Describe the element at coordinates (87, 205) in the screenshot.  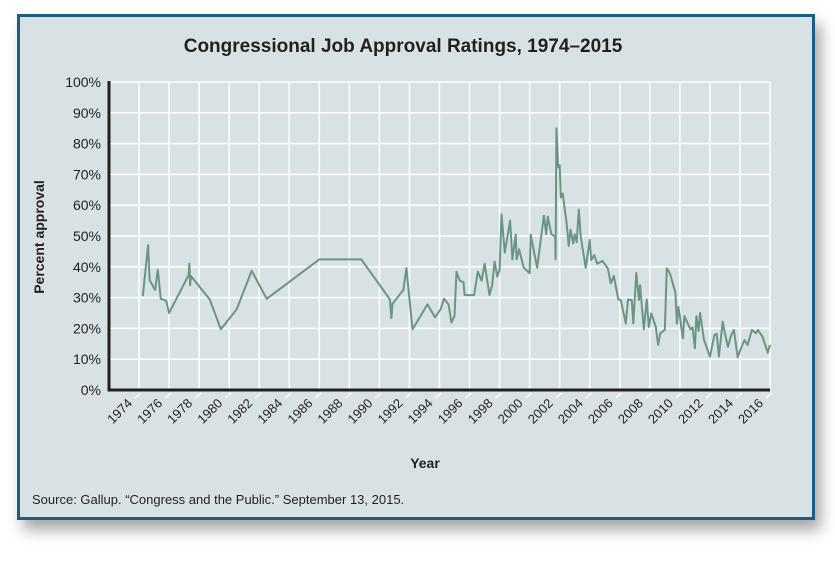
I see `y-tick-label: 60%` at that location.